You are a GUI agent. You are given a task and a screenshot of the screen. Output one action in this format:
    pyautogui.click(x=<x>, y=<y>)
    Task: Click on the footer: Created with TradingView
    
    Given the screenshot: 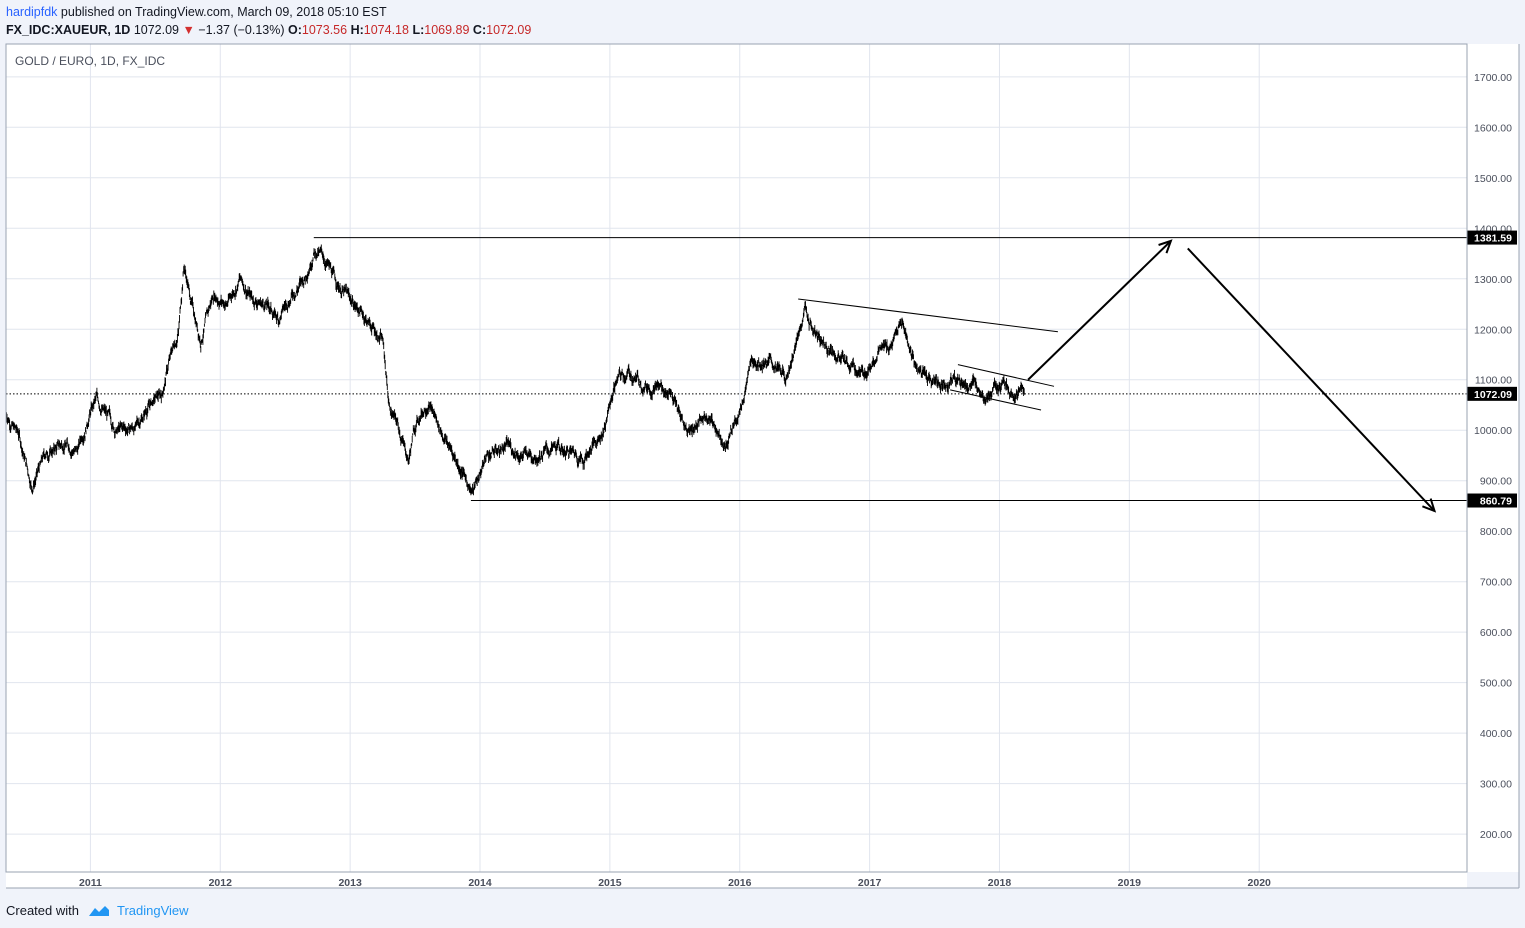 What is the action you would take?
    pyautogui.click(x=97, y=911)
    